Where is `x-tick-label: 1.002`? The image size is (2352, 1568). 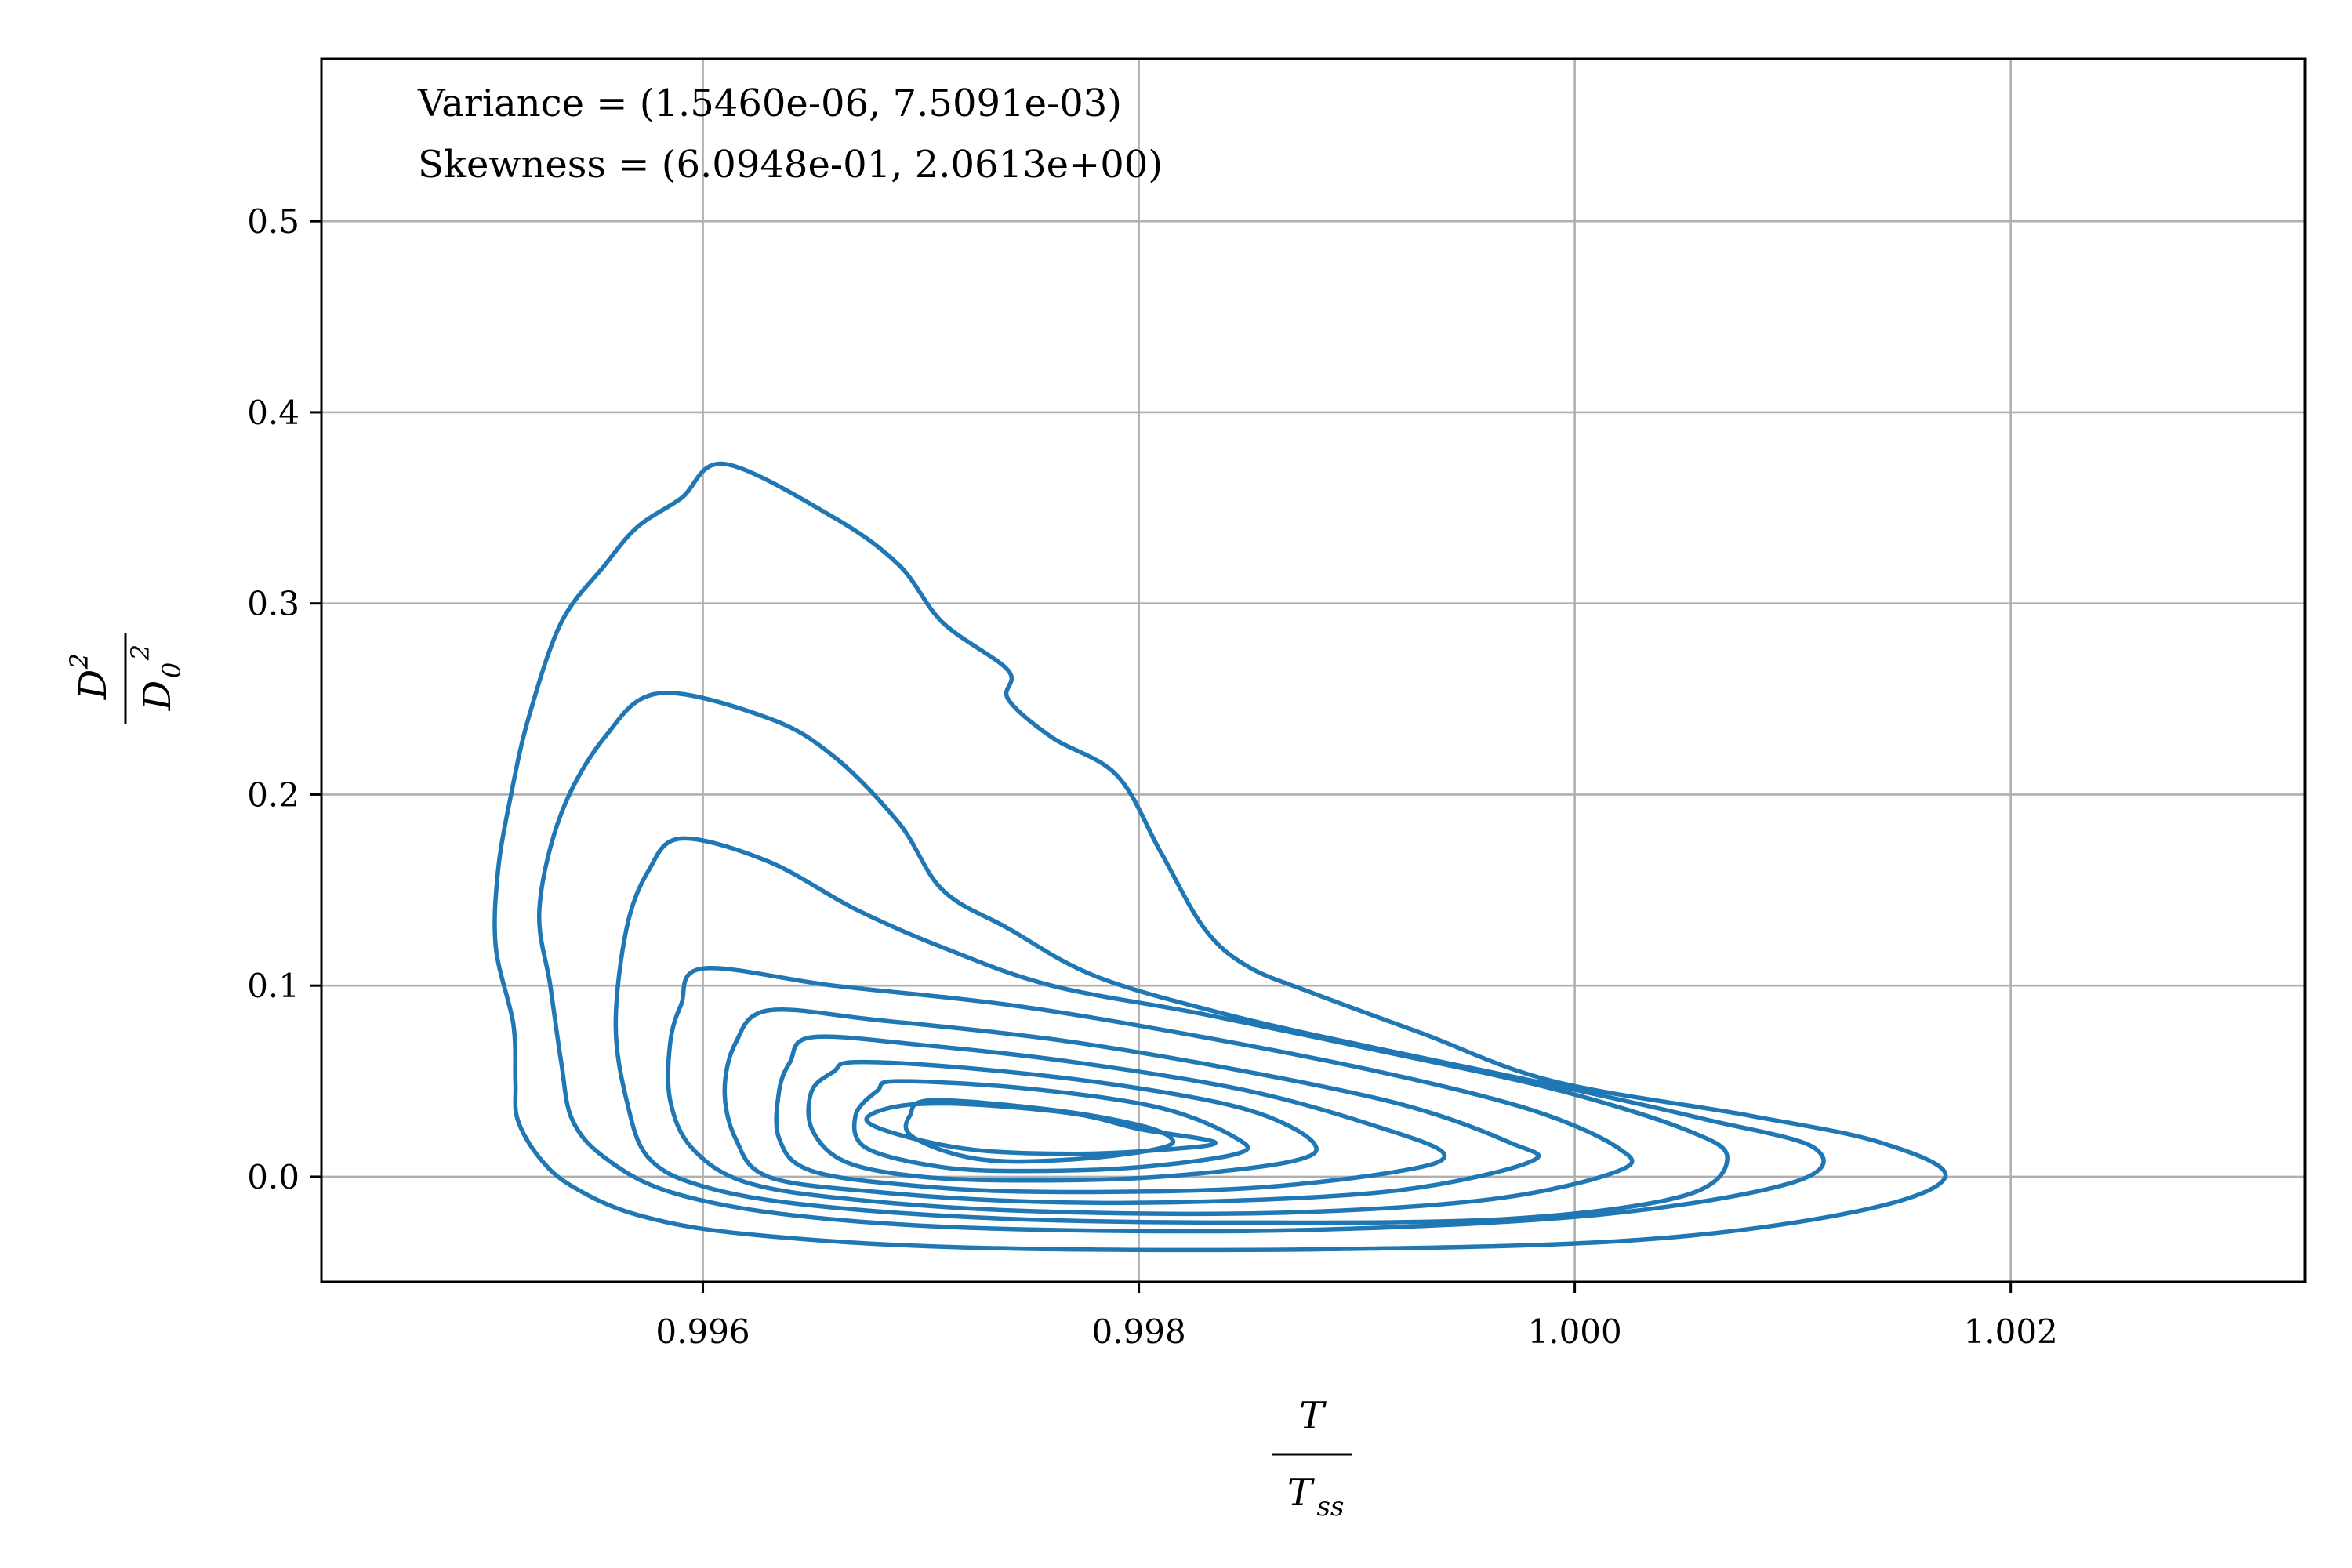
x-tick-label: 1.002 is located at coordinates (2011, 1331).